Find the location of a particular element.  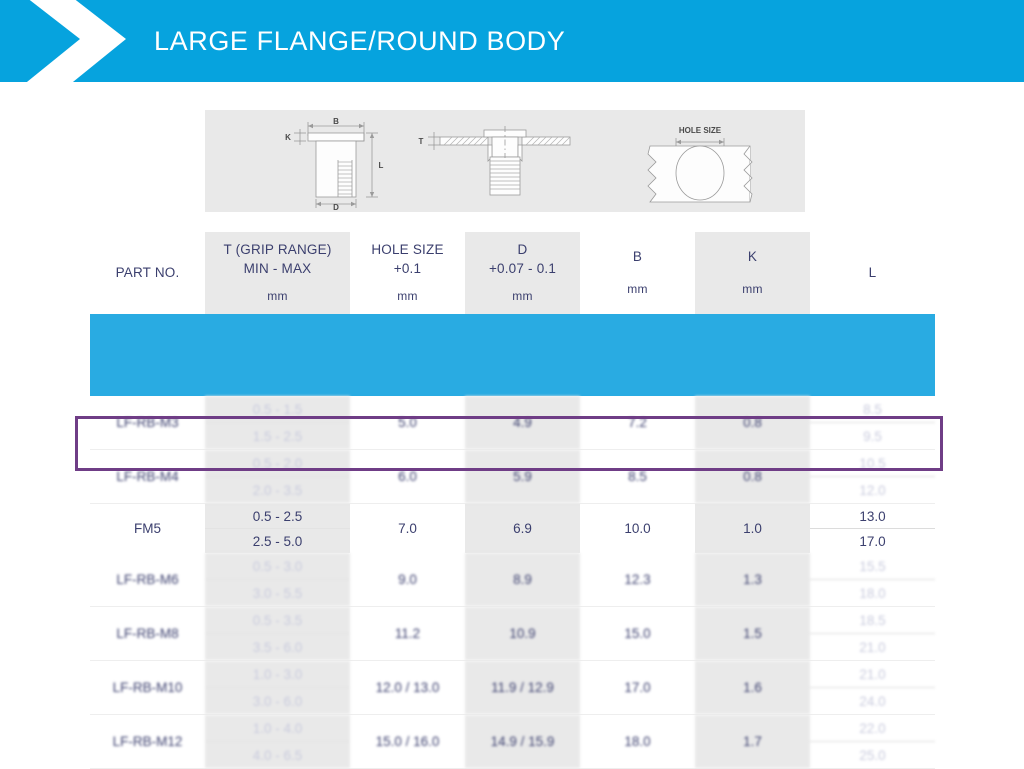

cell-part-no: LF-RB-M3 is located at coordinates (147, 422).